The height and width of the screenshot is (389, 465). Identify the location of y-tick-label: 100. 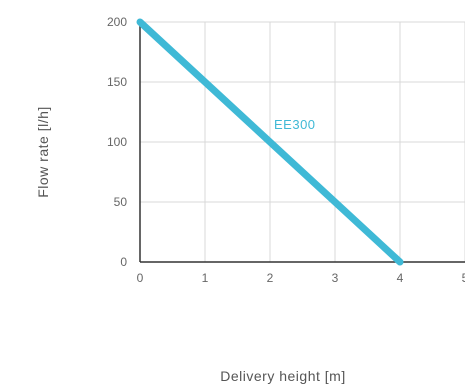
(117, 142).